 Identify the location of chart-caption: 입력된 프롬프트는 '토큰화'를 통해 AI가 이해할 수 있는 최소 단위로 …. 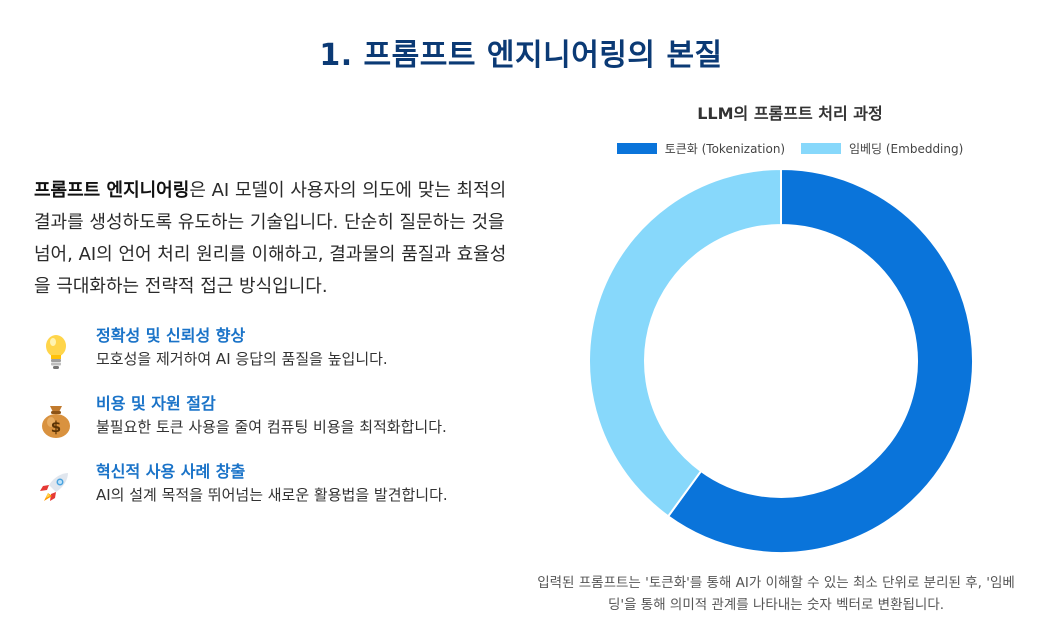
(776, 594).